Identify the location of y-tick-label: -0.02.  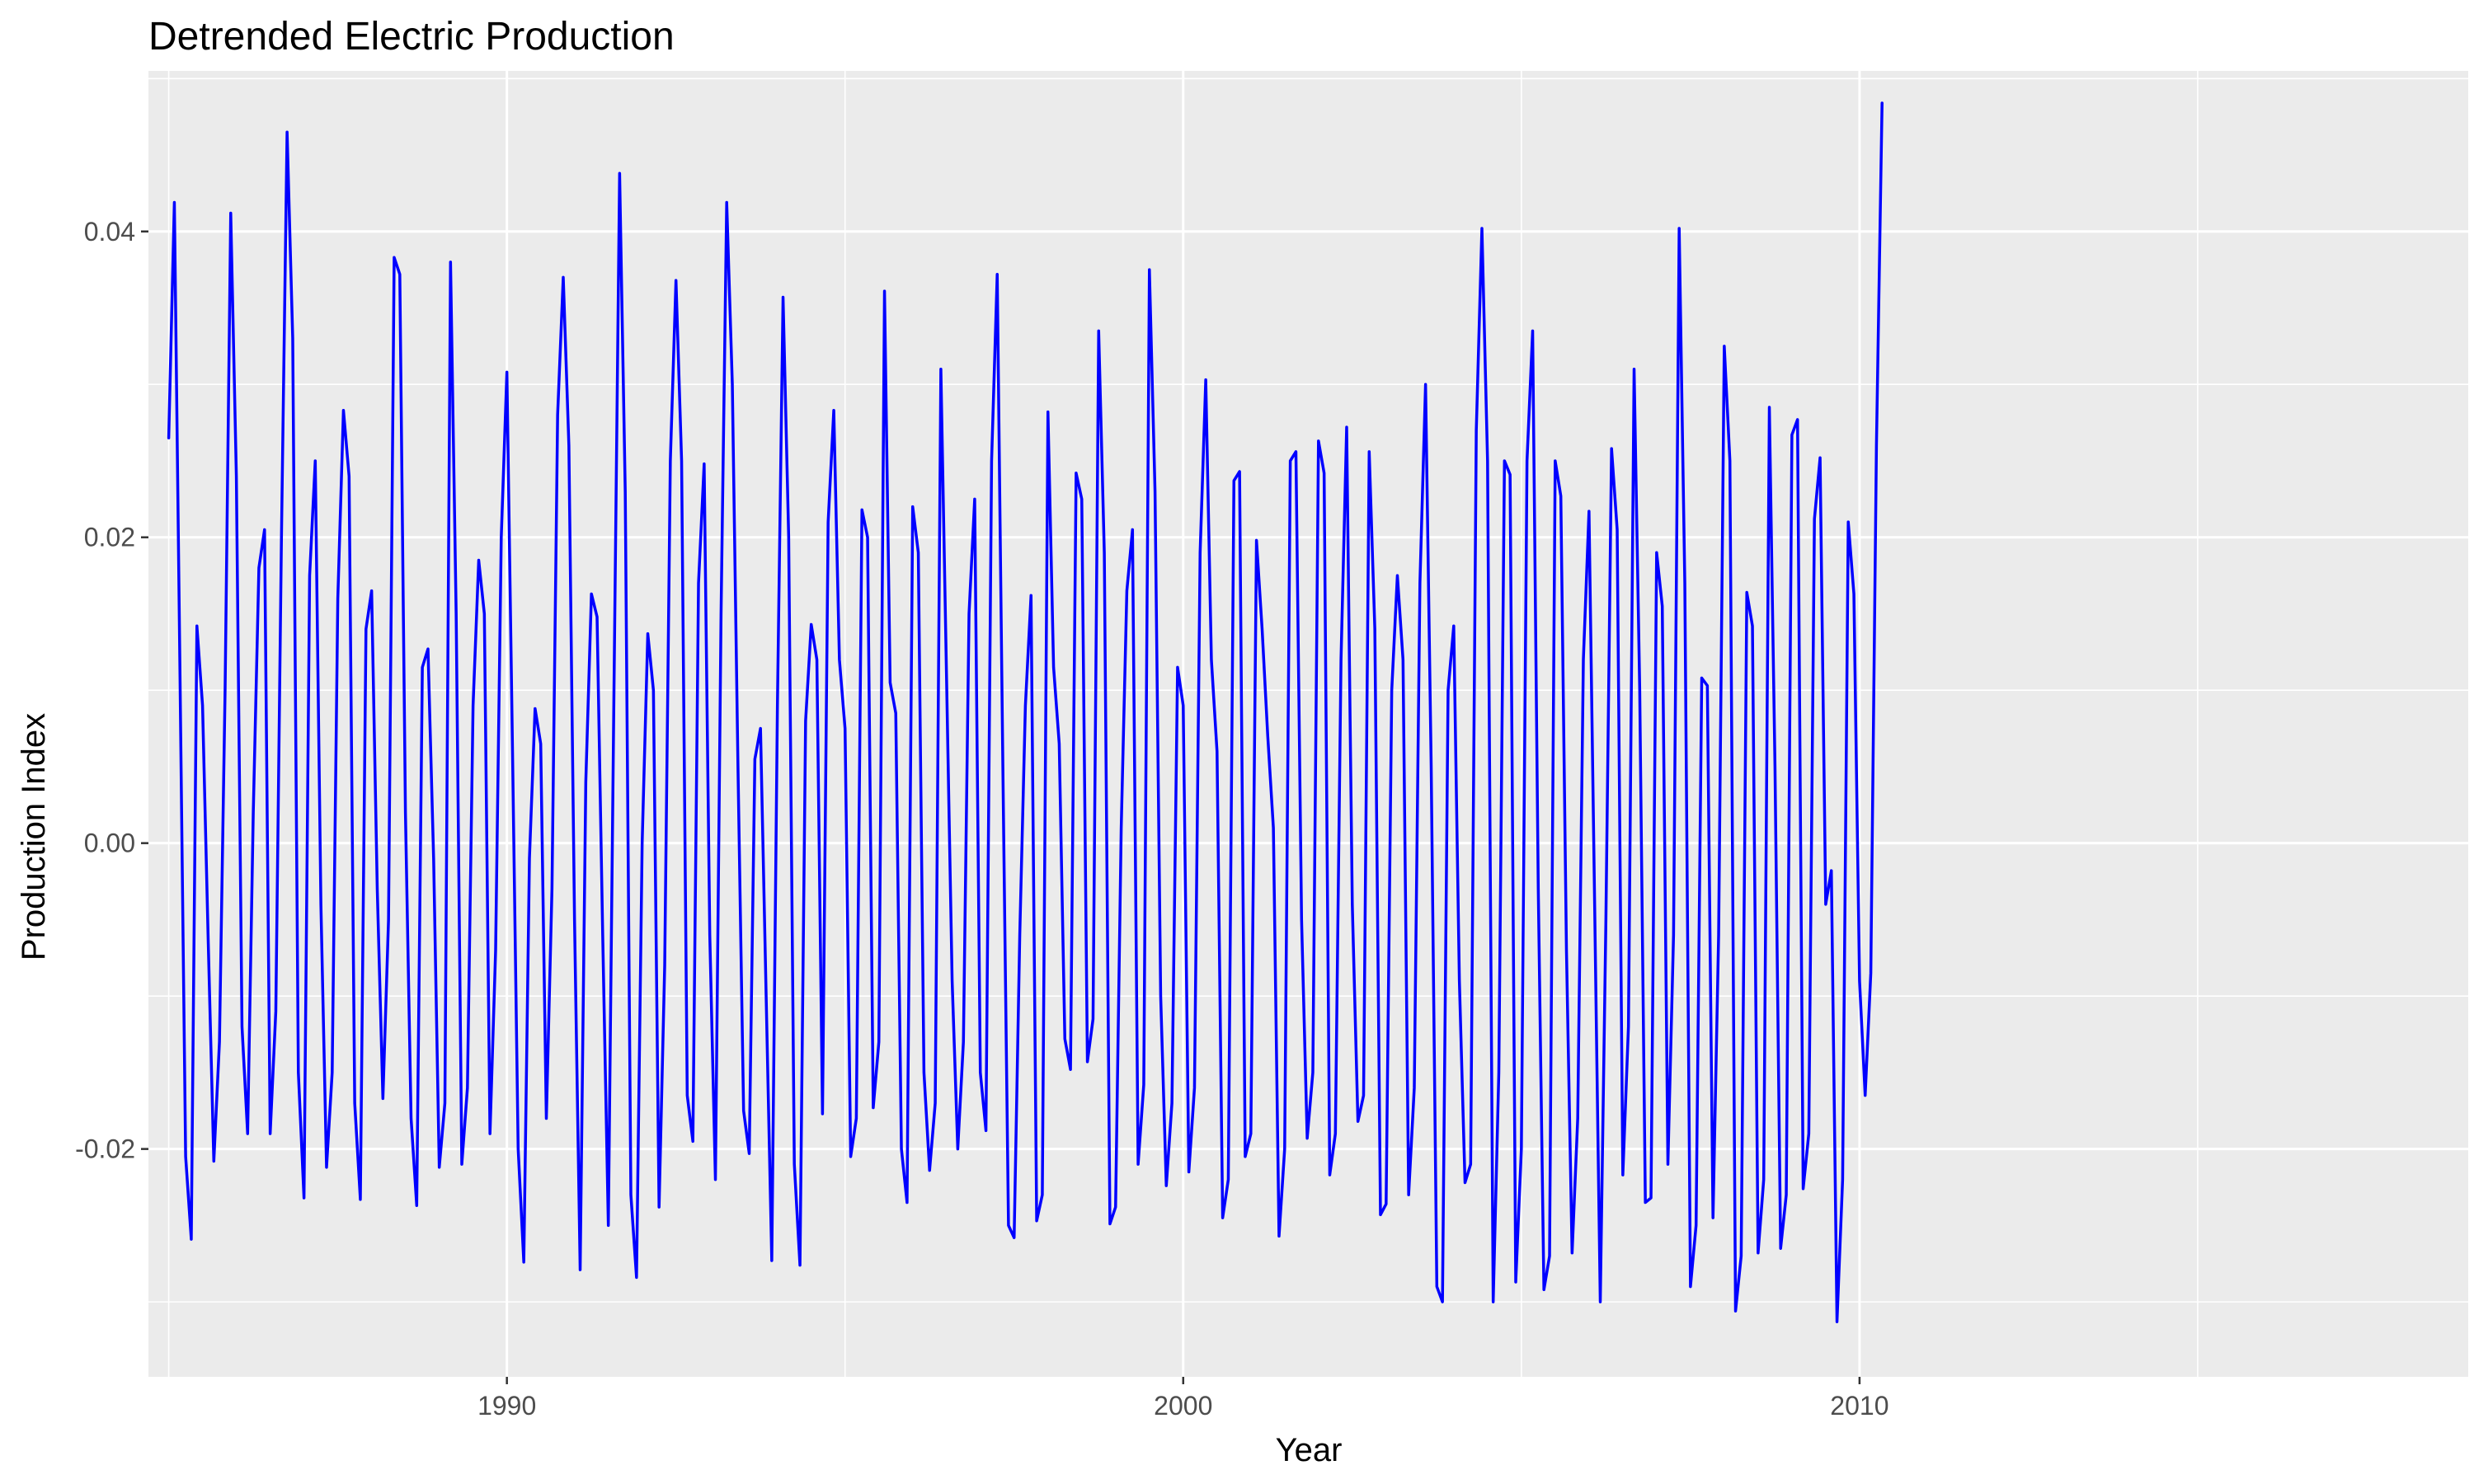
(105, 1149).